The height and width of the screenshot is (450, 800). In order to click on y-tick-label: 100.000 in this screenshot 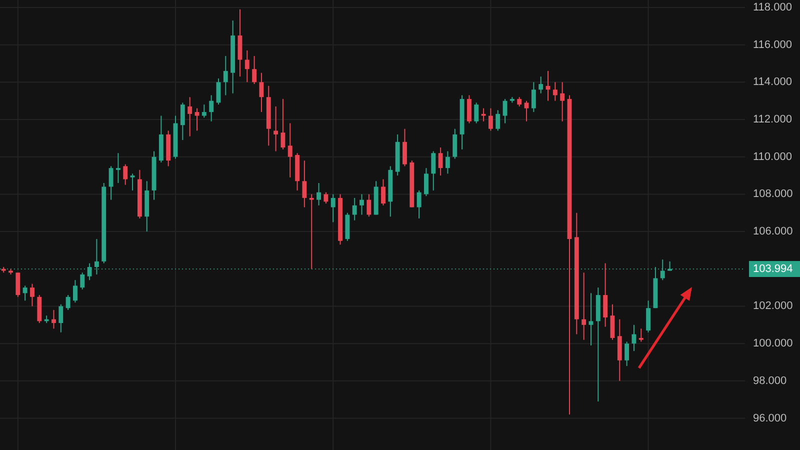, I will do `click(773, 344)`.